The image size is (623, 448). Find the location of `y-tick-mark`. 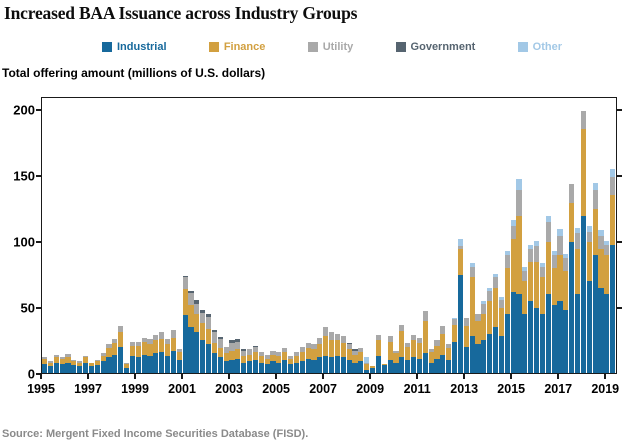

y-tick-mark is located at coordinates (38, 308).